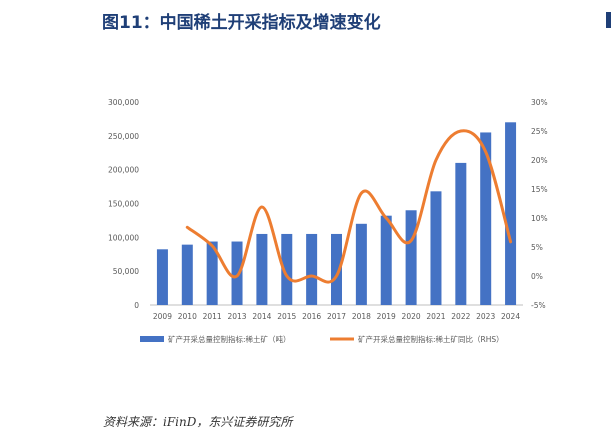 The image size is (611, 442). Describe the element at coordinates (187, 316) in the screenshot. I see `x-tick-label: 2010` at that location.